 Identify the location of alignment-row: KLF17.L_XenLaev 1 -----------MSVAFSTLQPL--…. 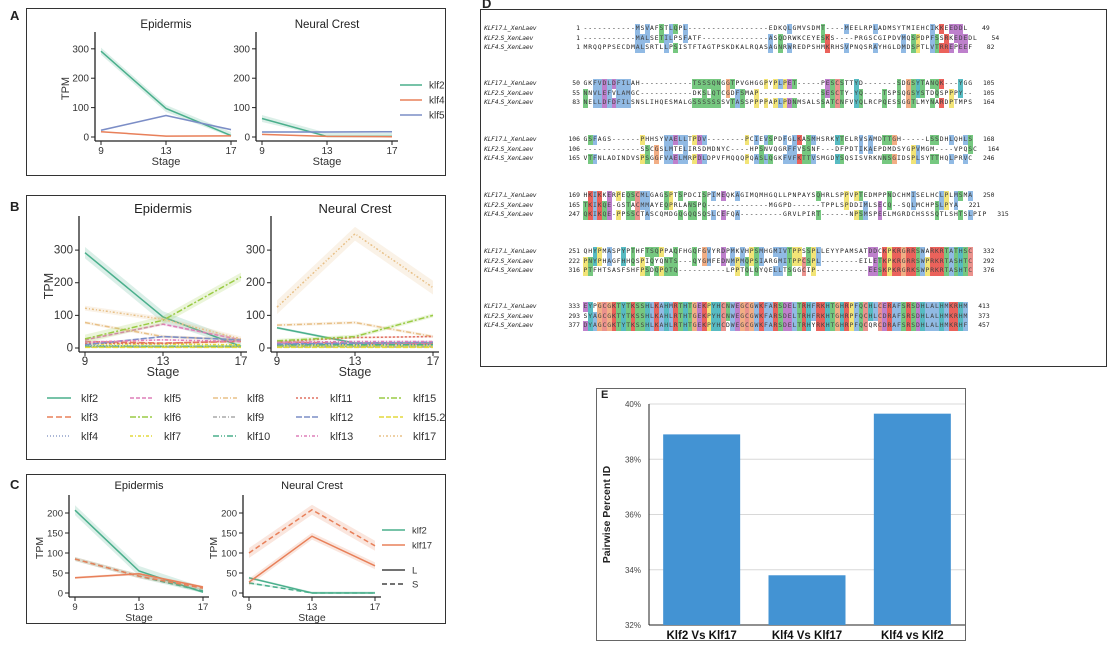
(741, 29).